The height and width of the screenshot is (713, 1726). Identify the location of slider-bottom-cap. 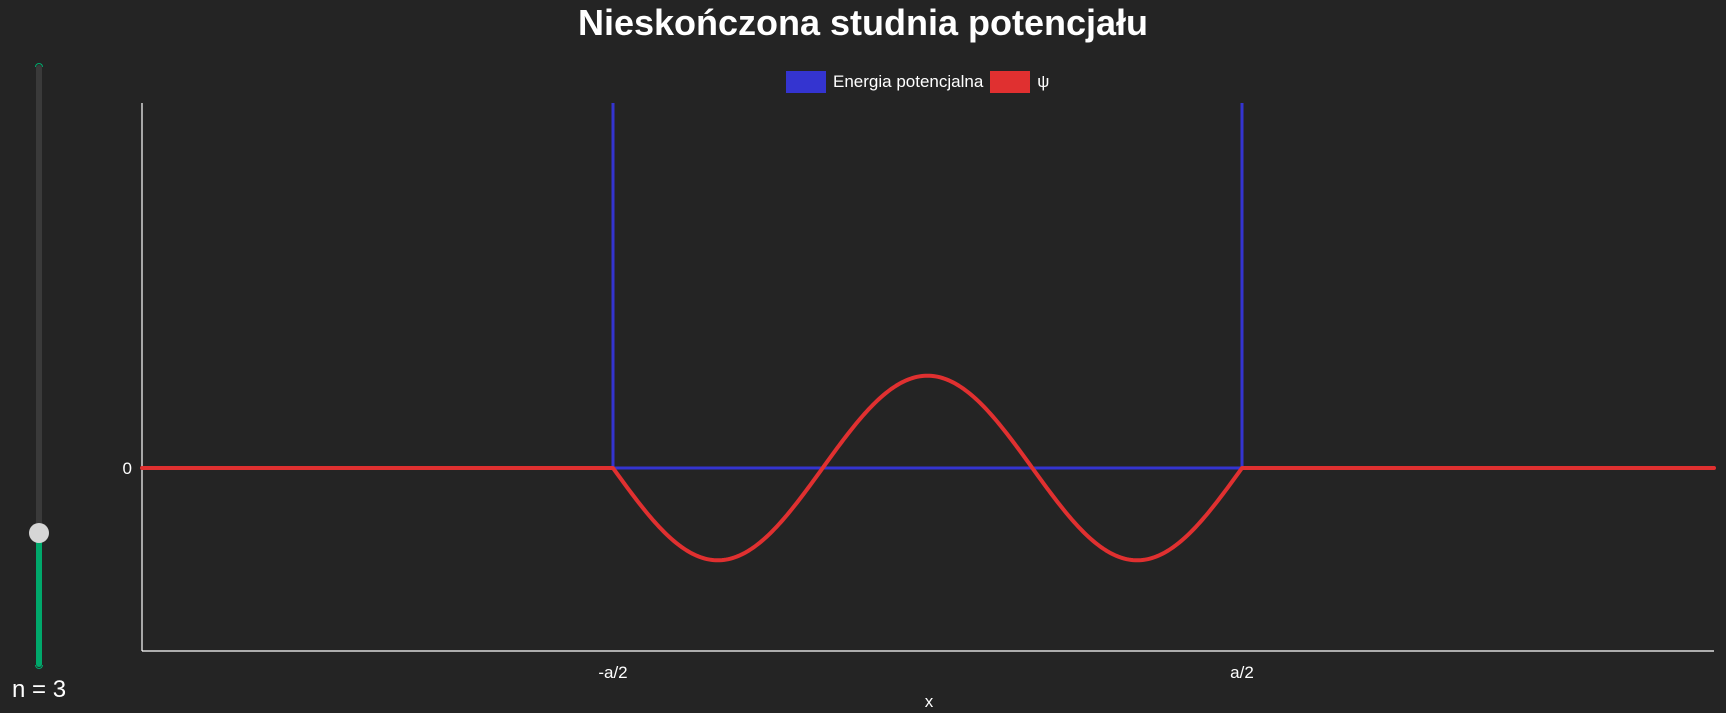
(39, 667).